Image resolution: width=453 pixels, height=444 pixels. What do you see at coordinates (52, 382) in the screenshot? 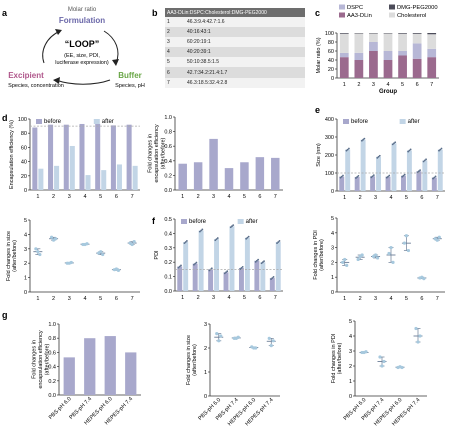
I see `y-tick-label: 0.2` at bounding box center [52, 382].